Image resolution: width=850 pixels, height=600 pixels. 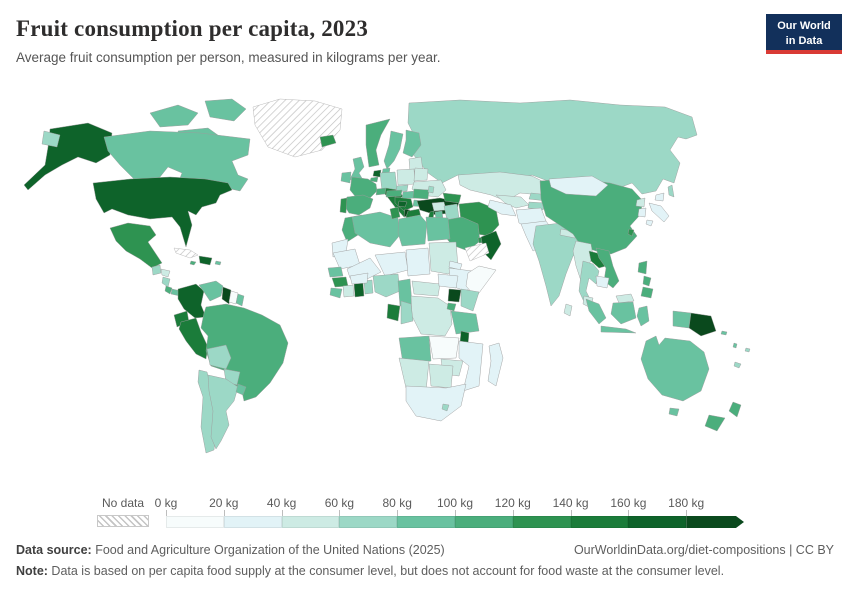 What do you see at coordinates (659, 212) in the screenshot?
I see `country-japan` at bounding box center [659, 212].